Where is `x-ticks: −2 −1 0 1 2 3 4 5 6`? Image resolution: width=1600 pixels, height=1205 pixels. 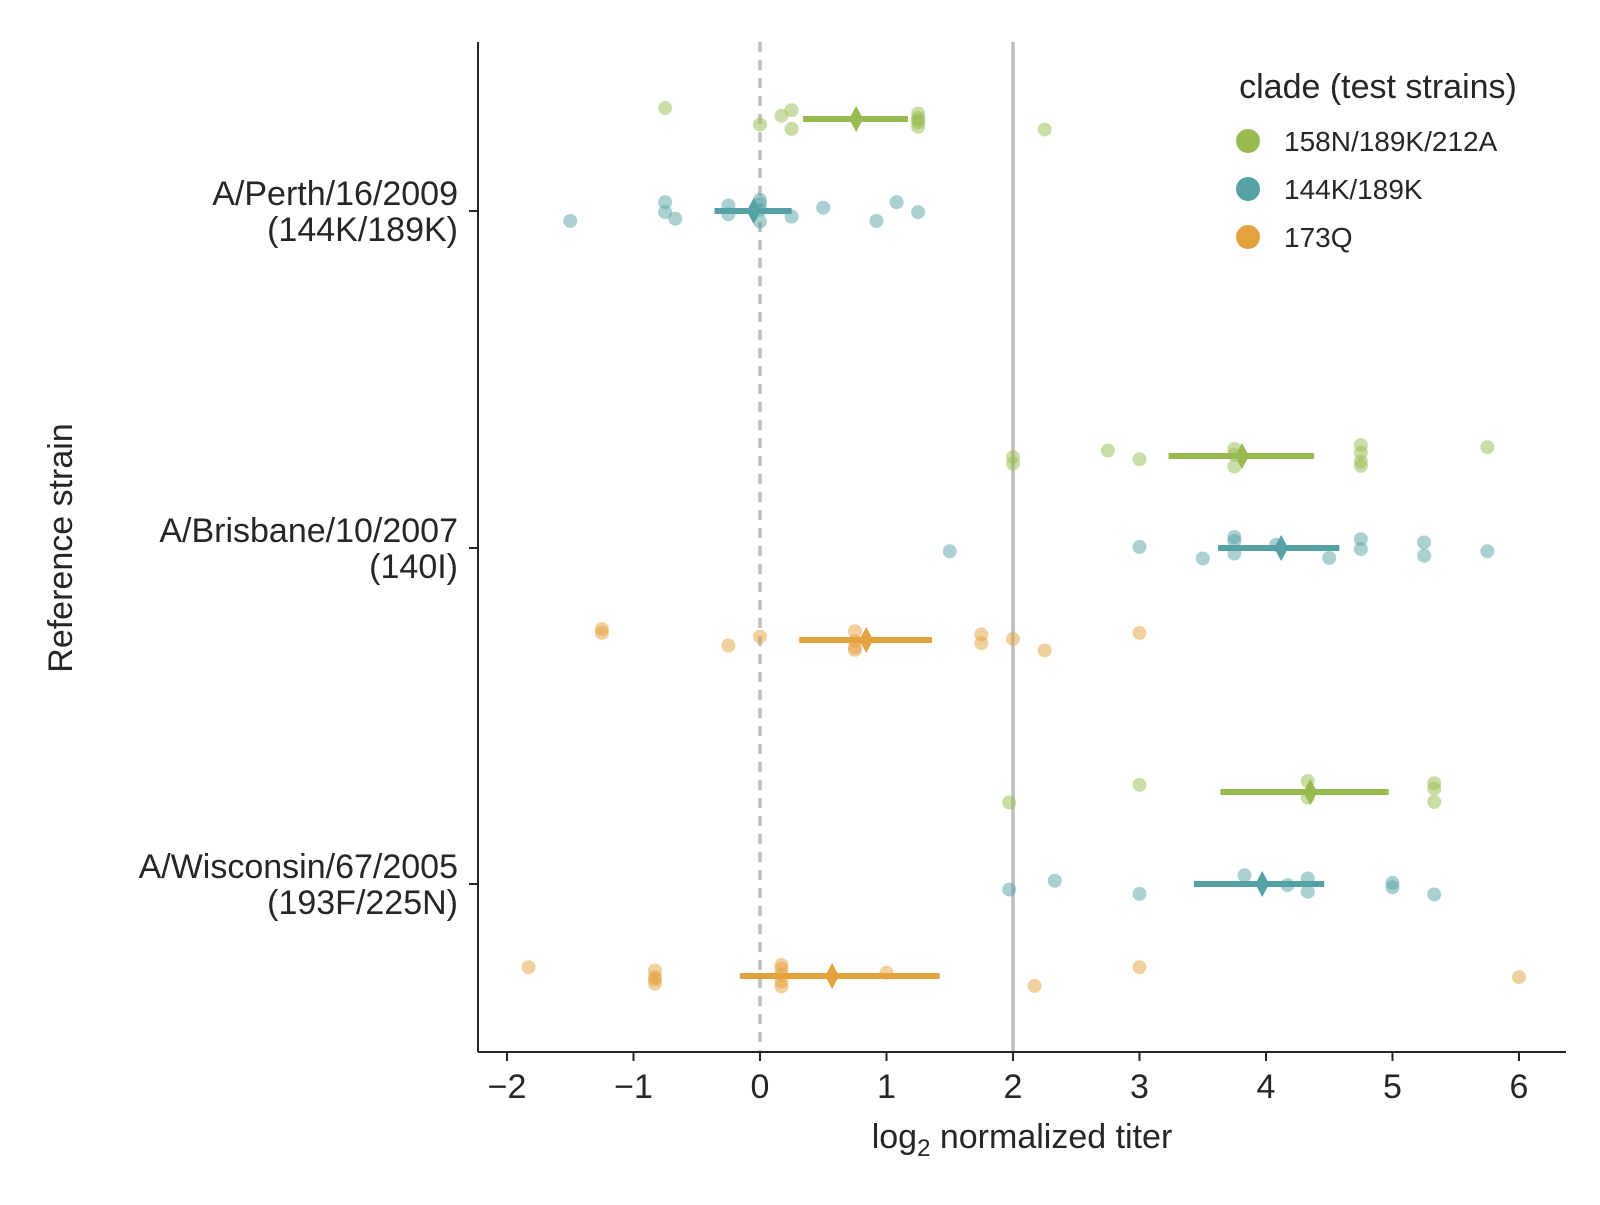 x-ticks: −2 −1 0 1 2 3 4 5 6 is located at coordinates (1008, 1079).